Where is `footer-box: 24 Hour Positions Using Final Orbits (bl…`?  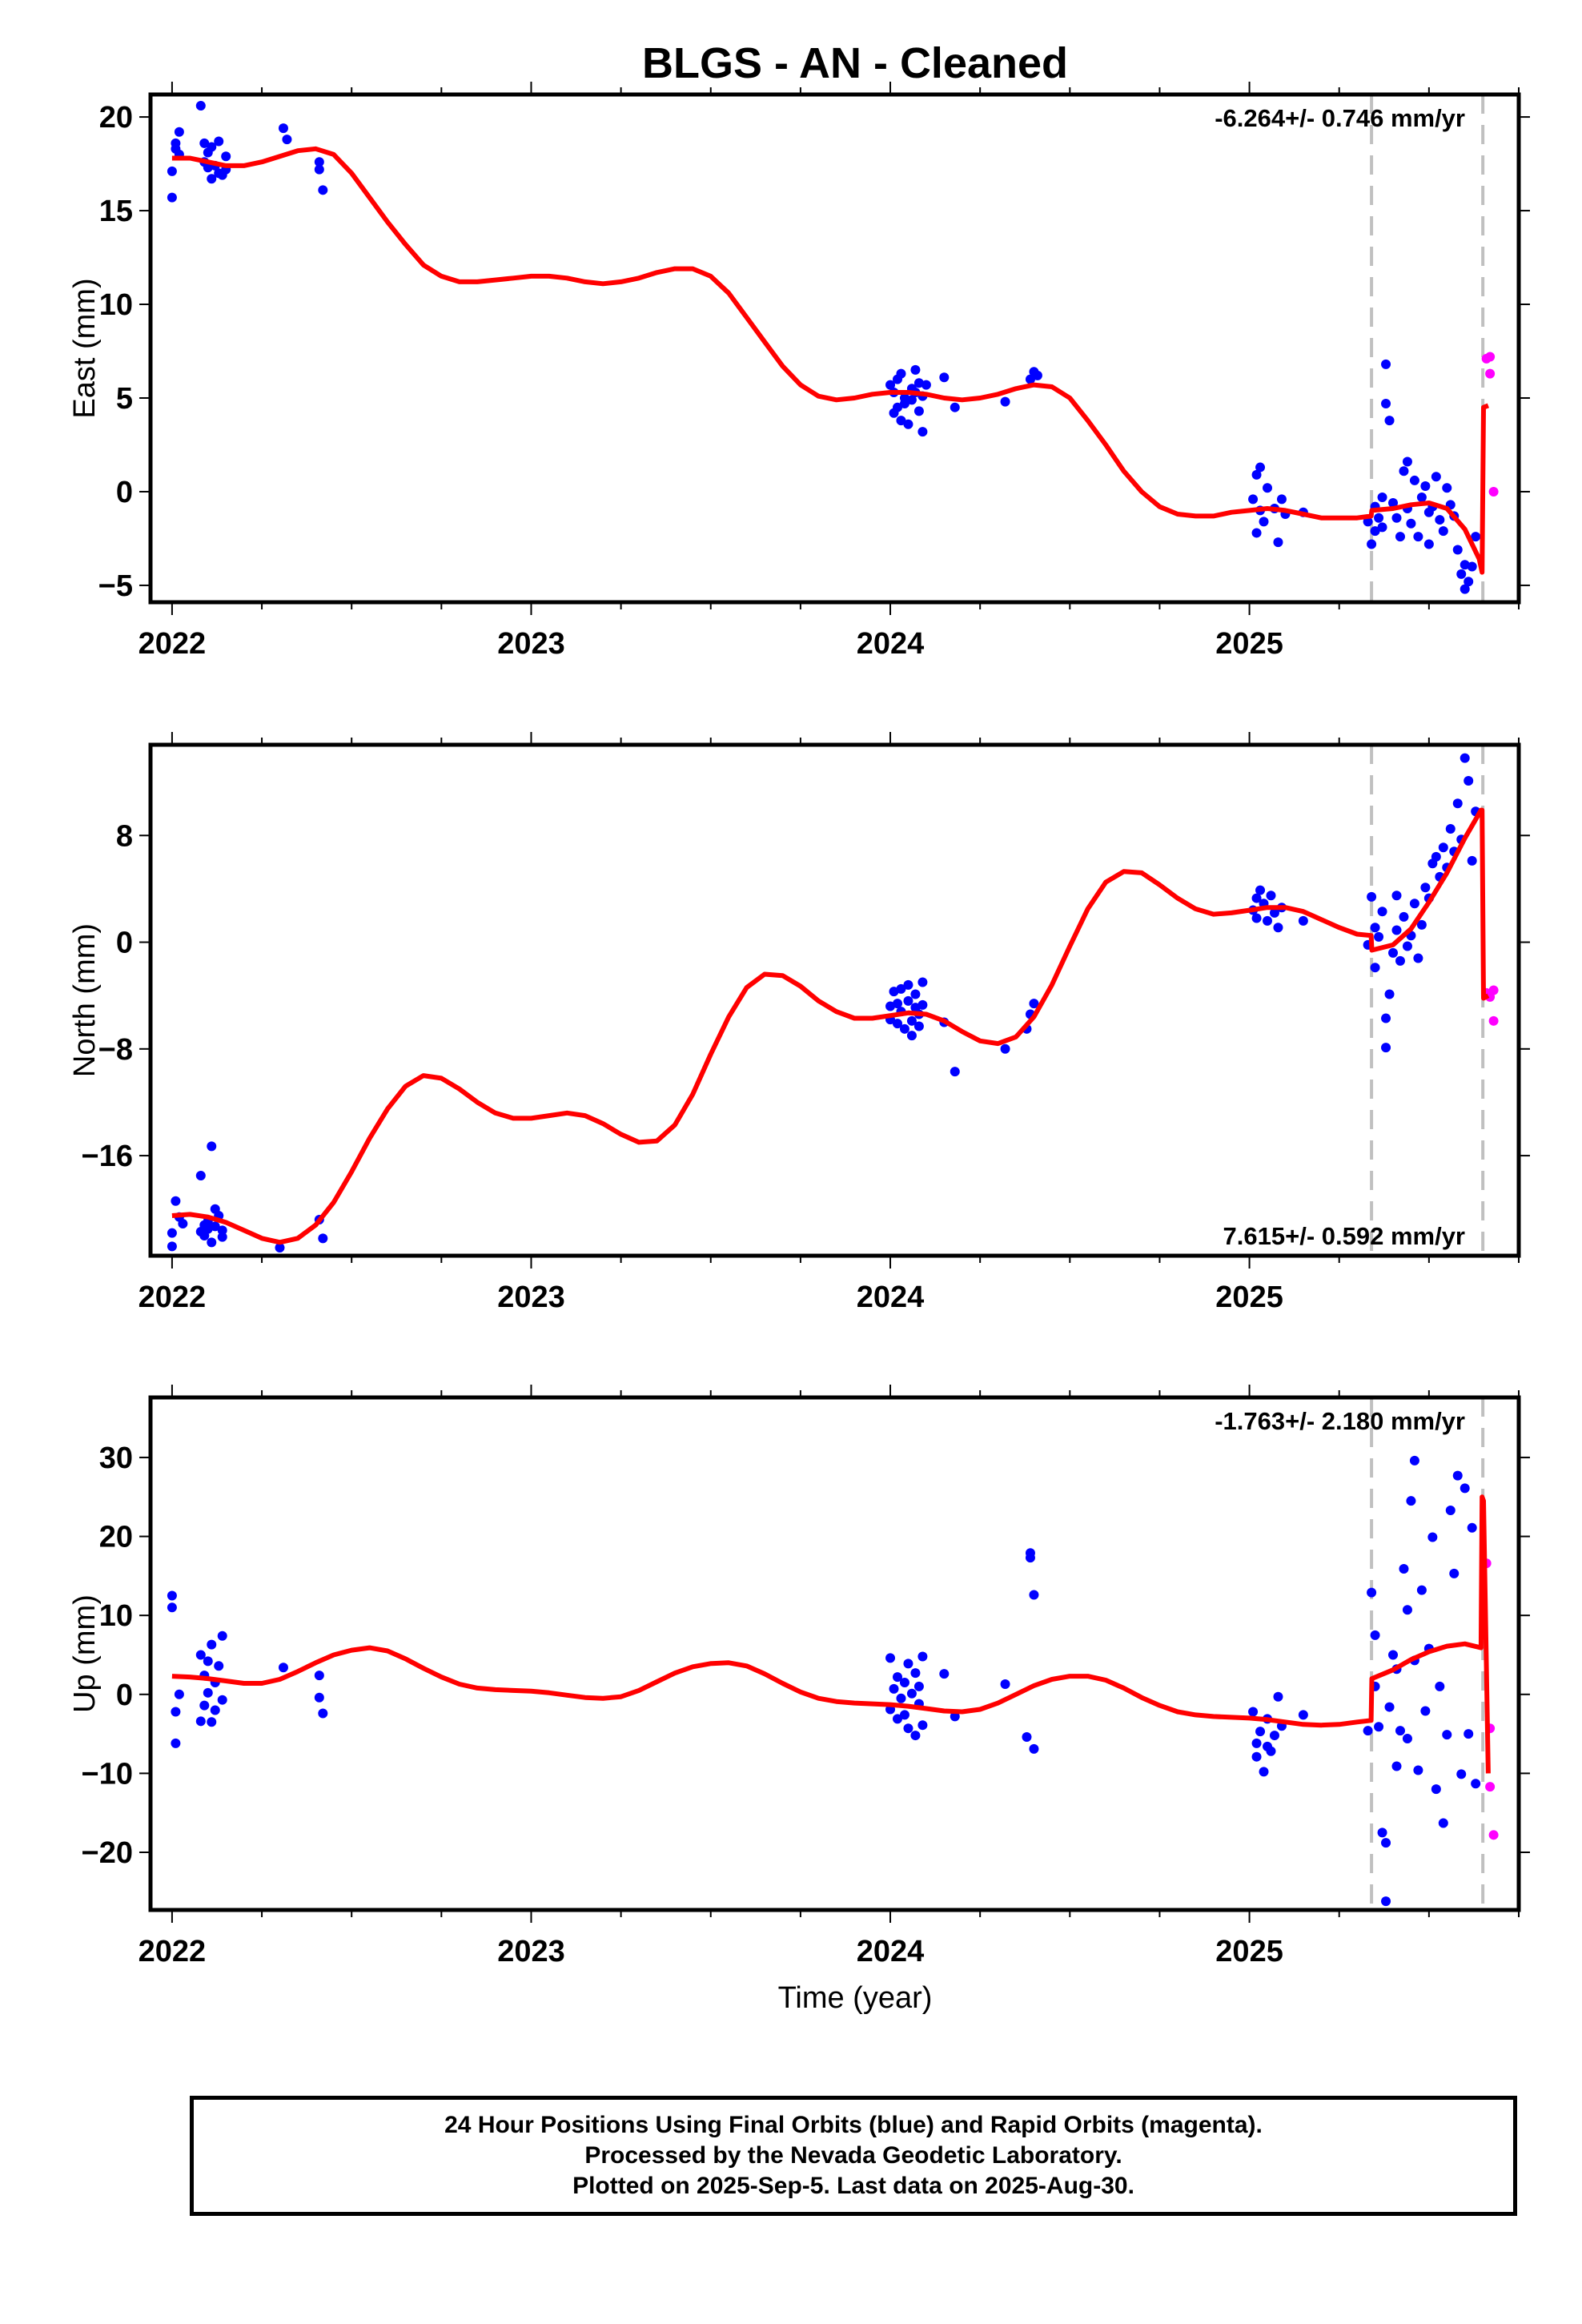 footer-box: 24 Hour Positions Using Final Orbits (bl… is located at coordinates (853, 2156).